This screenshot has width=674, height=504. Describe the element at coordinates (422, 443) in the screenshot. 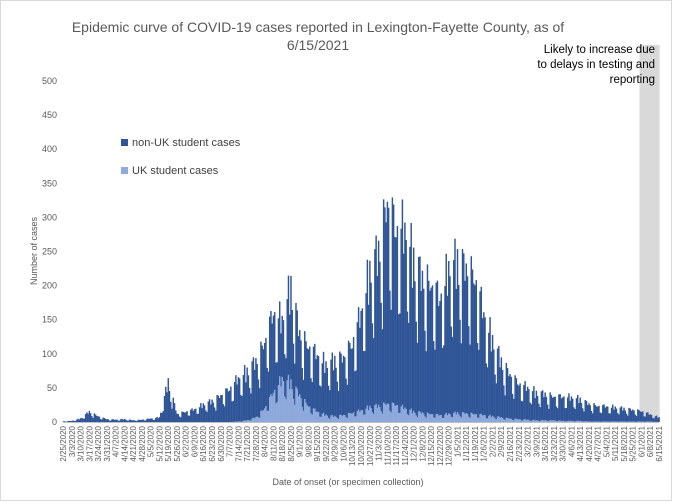

I see `x-tick-label: 12/8/2020` at that location.